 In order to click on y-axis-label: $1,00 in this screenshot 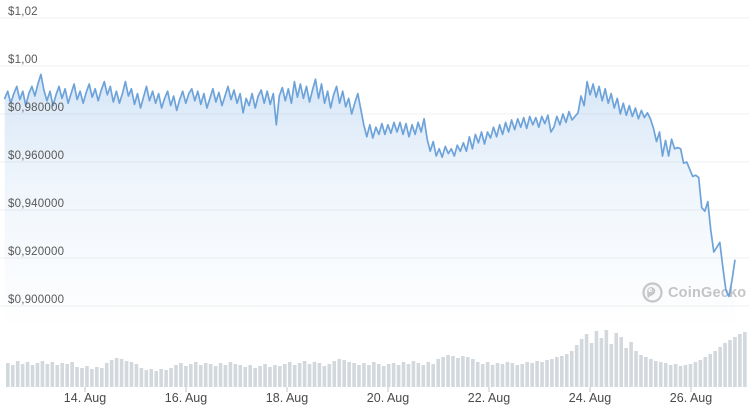, I will do `click(23, 60)`.